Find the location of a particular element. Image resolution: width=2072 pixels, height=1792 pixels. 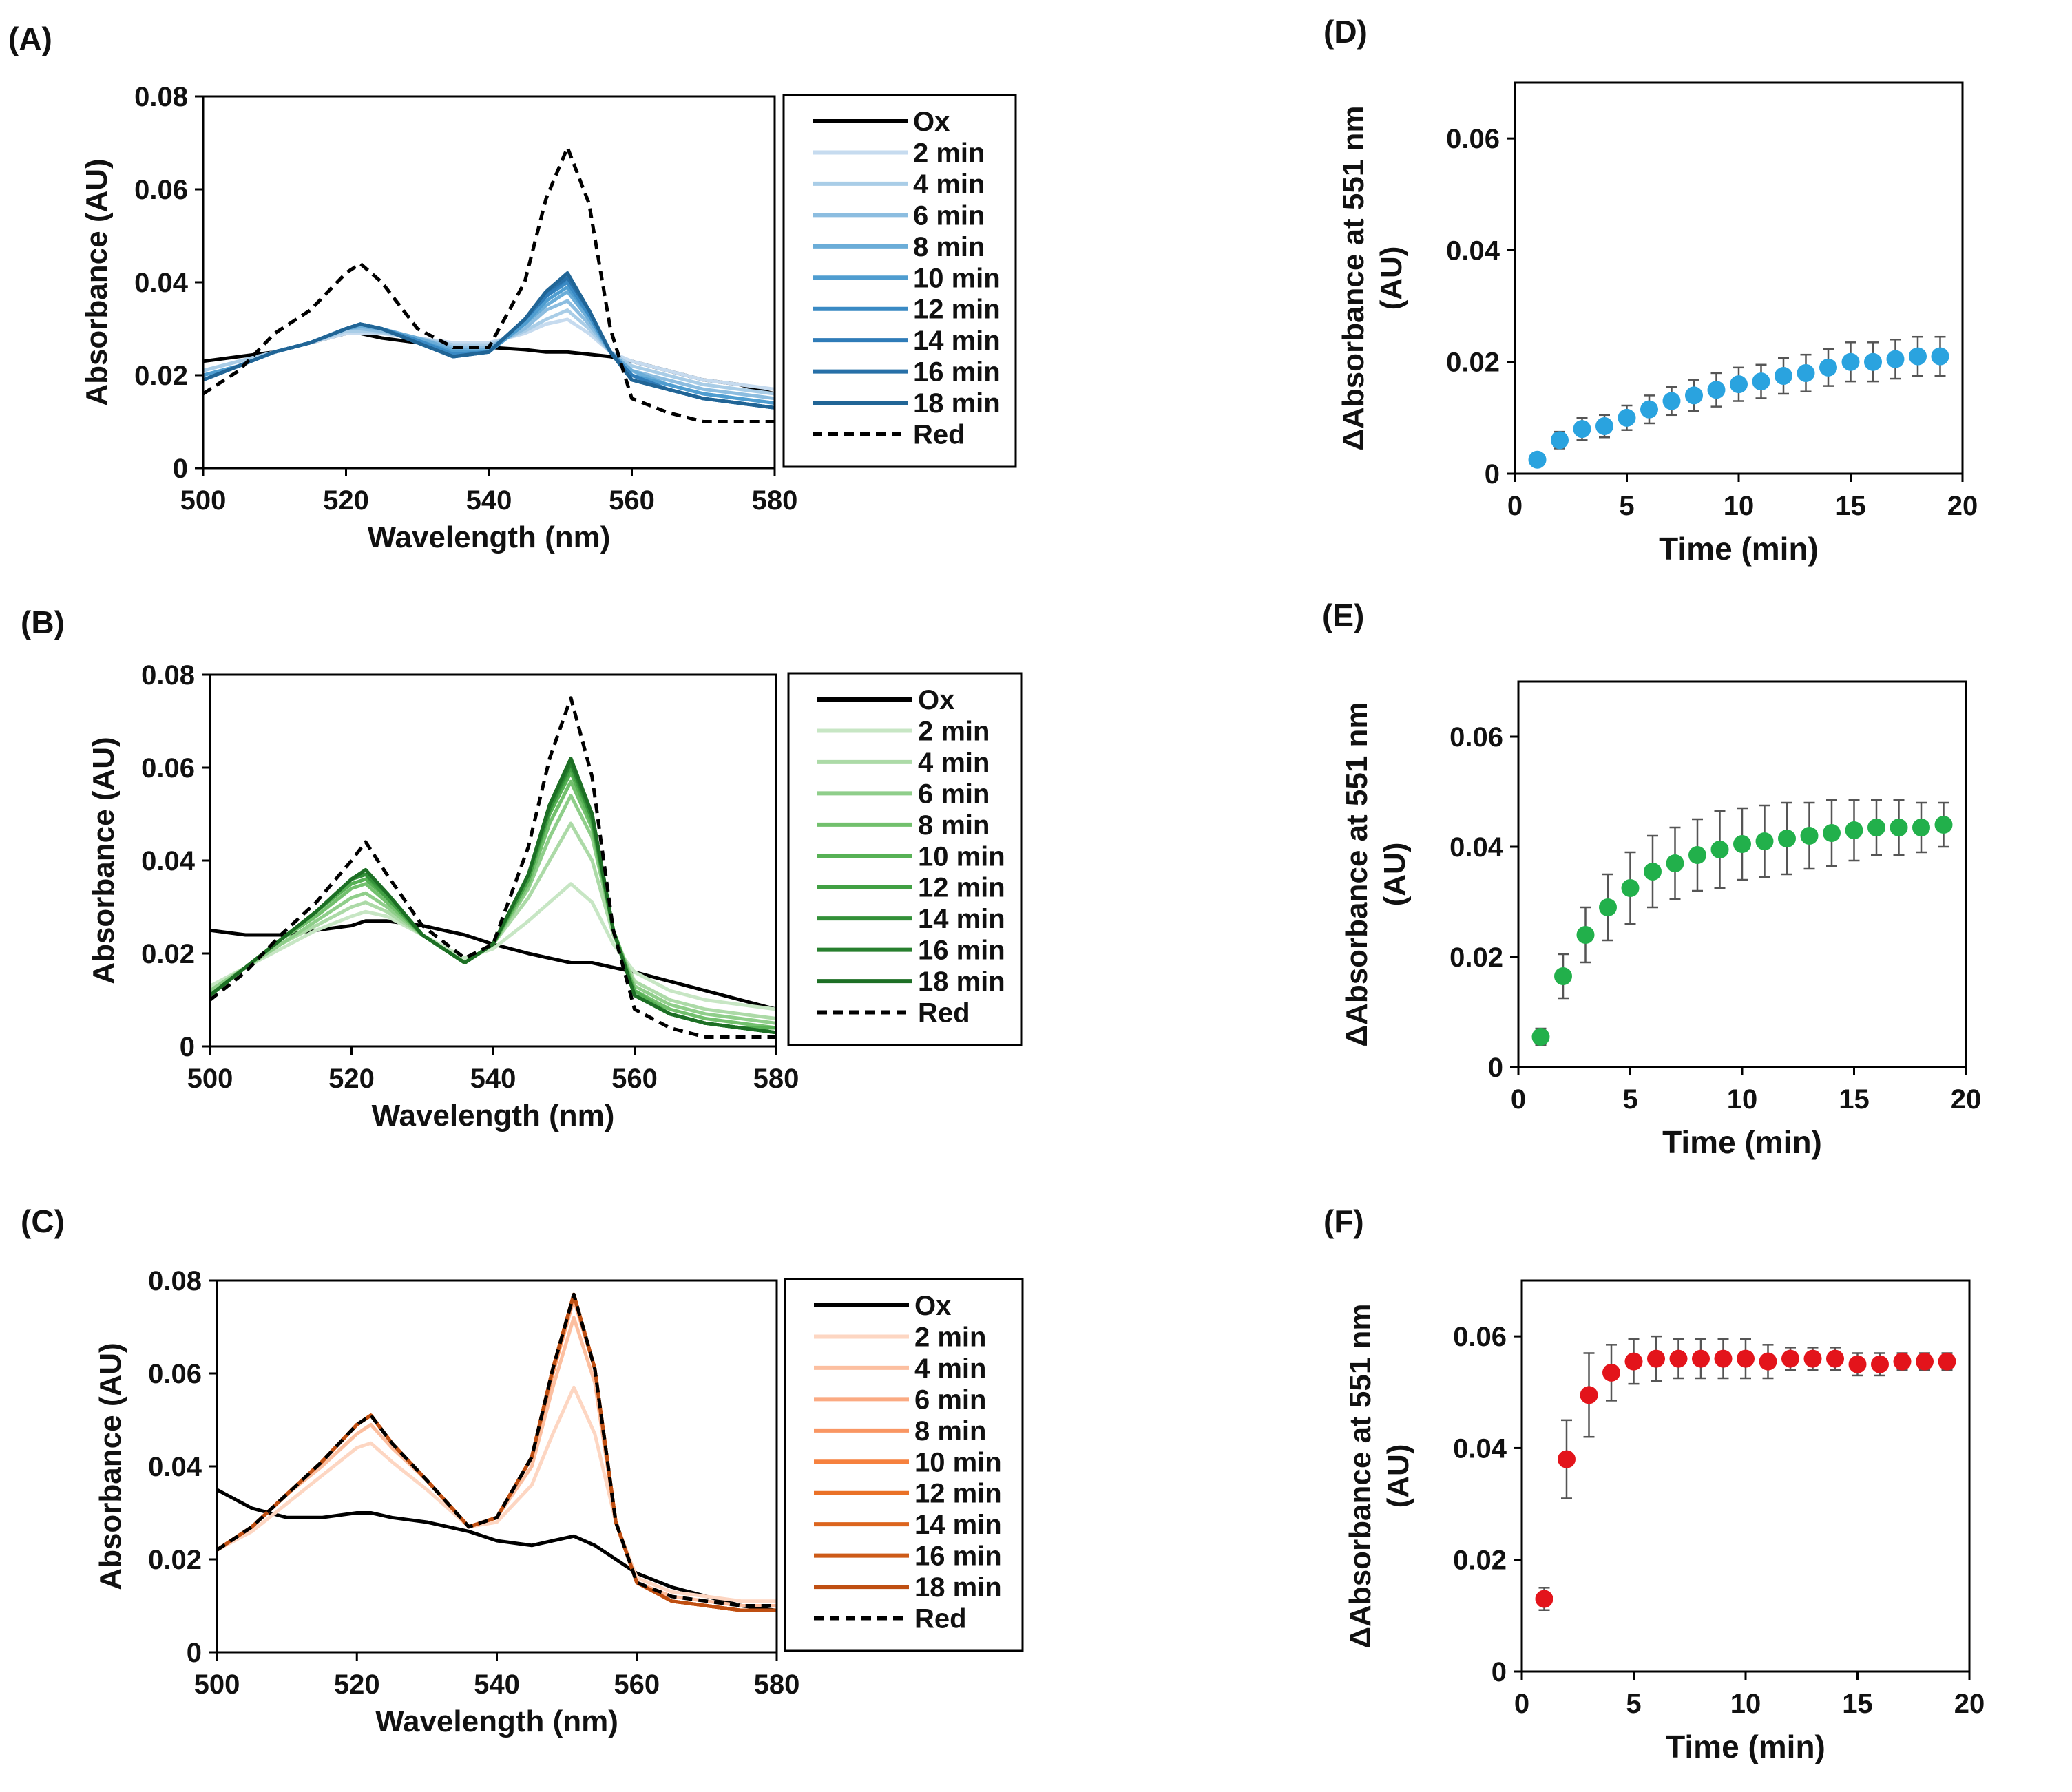

y-axis-label-line1: ΔAbsorbance at 551 nm is located at coordinates (1357, 874).